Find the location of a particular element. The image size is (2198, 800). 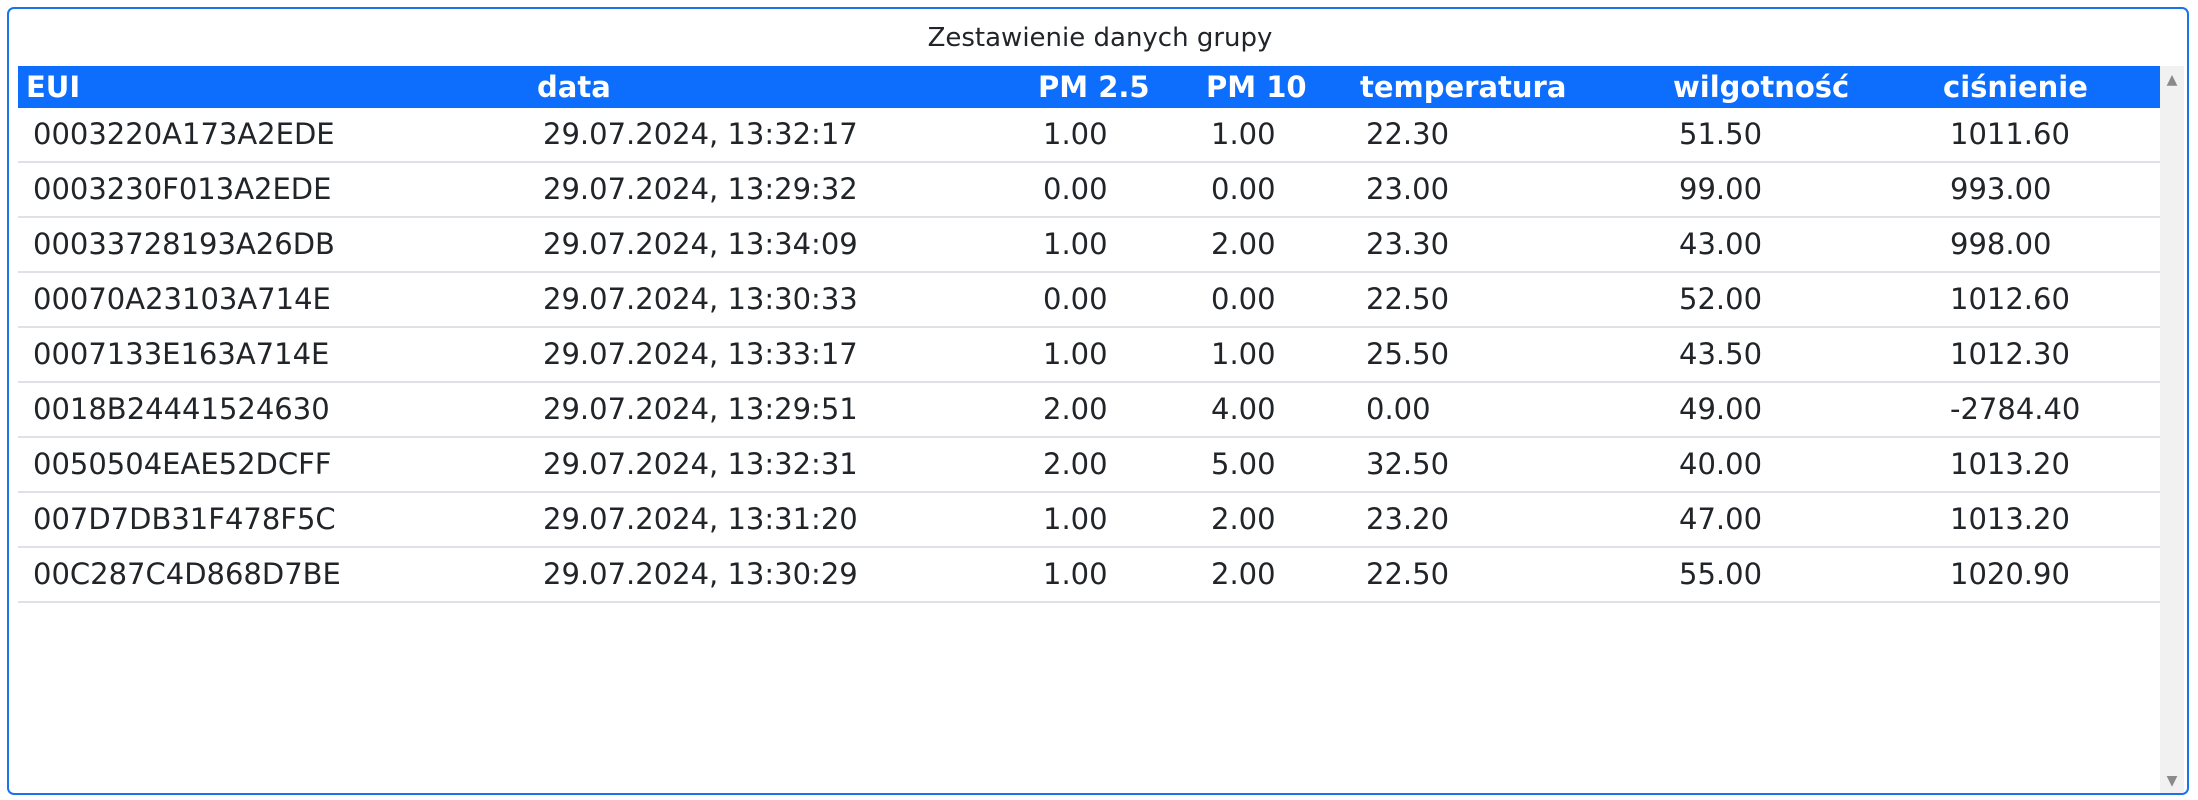

cell-data: 29.07.2024, 13:30:29 is located at coordinates (700, 574).